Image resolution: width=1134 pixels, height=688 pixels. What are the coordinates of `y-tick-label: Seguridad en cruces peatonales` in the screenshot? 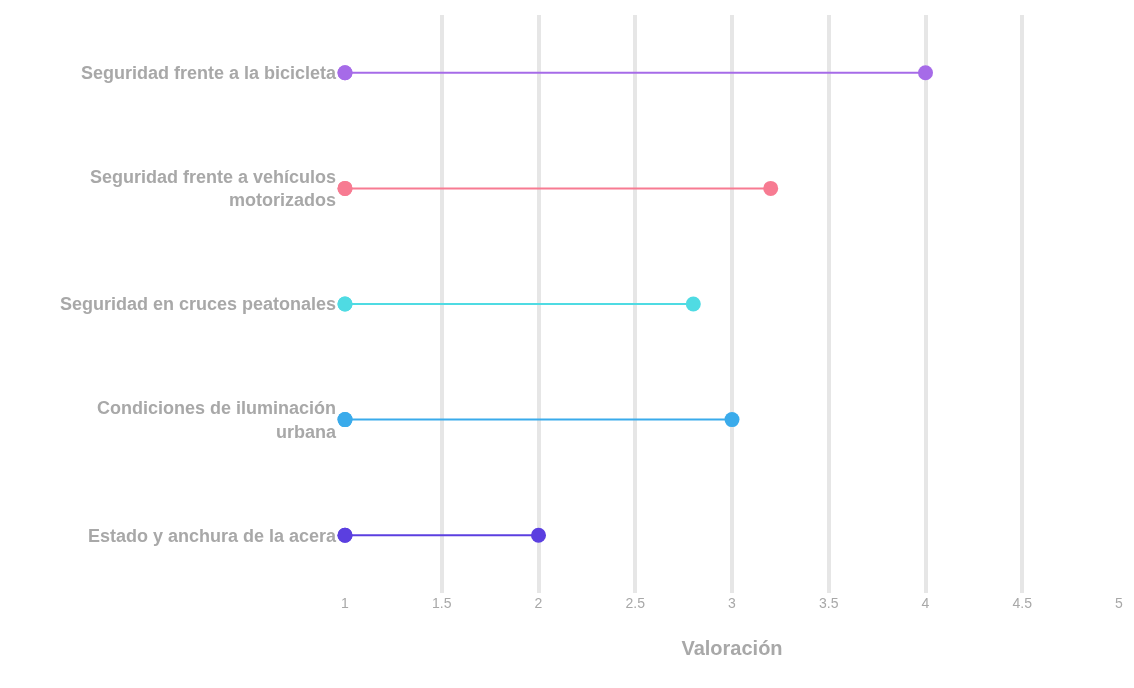 It's located at (197, 304).